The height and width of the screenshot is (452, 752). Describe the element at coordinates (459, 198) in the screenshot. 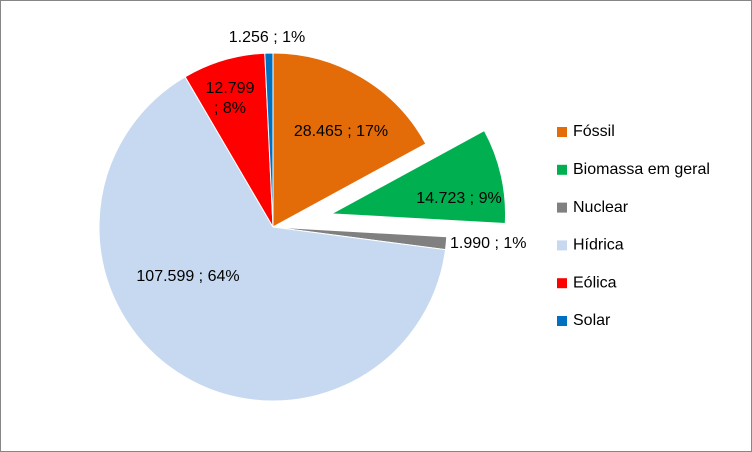

I see `data-label: 14.723 ; 9%` at that location.